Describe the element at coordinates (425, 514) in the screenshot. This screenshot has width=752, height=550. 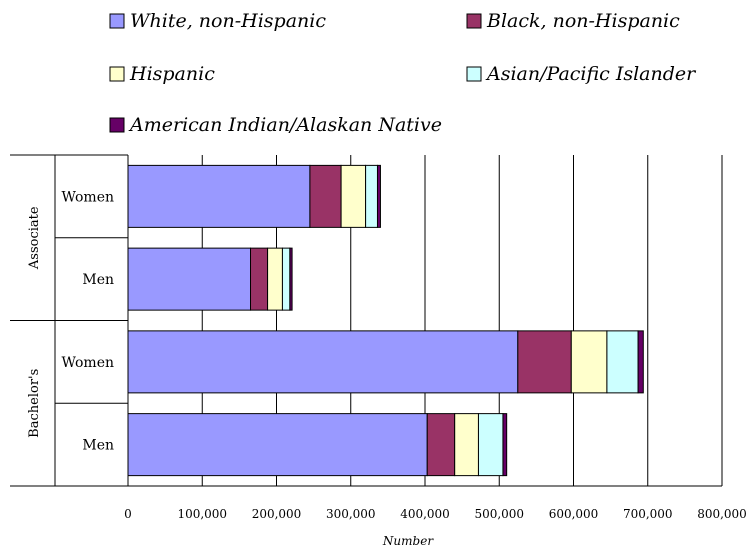
I see `x-tick-label: 400,000` at that location.